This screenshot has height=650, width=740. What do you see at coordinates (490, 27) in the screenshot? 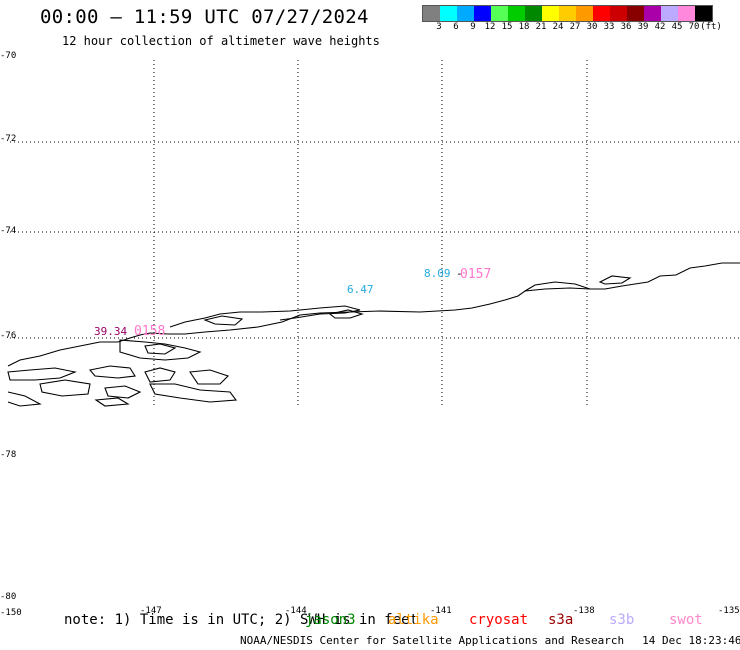
I see `legend-label-3: 12` at bounding box center [490, 27].